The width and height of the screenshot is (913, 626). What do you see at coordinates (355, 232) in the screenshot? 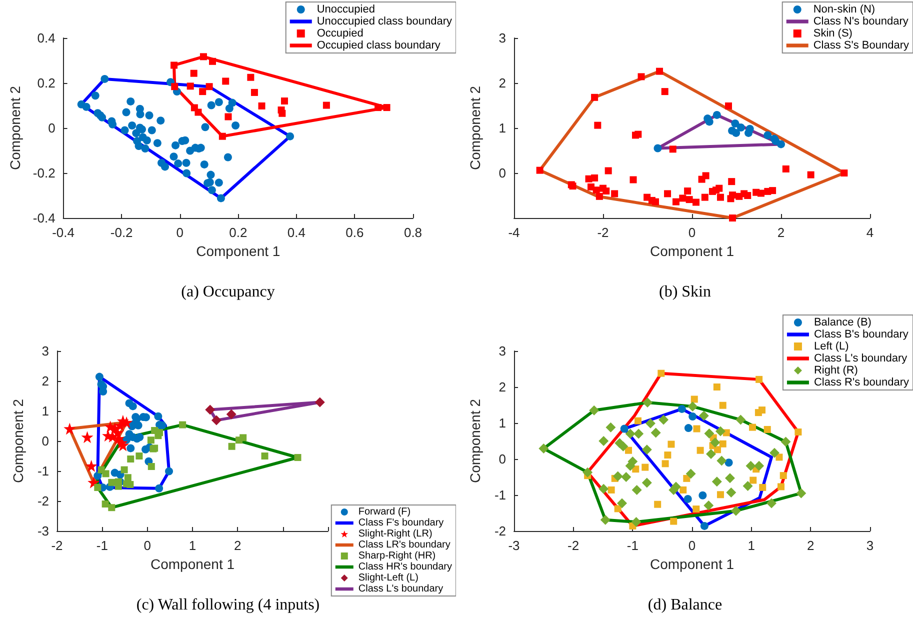
I see `x-tick-label: 0.6` at bounding box center [355, 232].